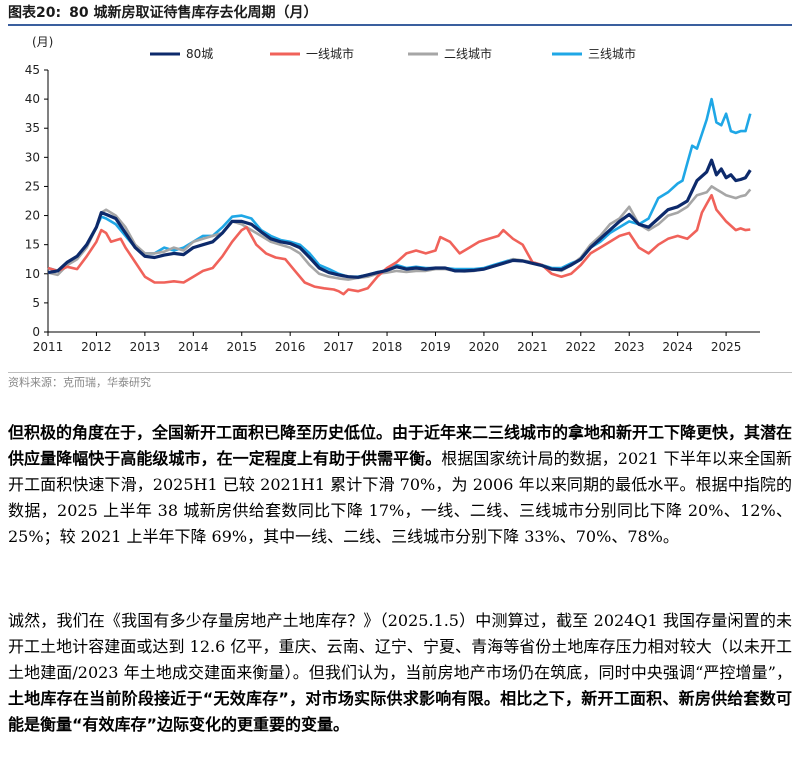 The image size is (800, 782). What do you see at coordinates (468, 53) in the screenshot?
I see `legend-label-3: 二线城市` at bounding box center [468, 53].